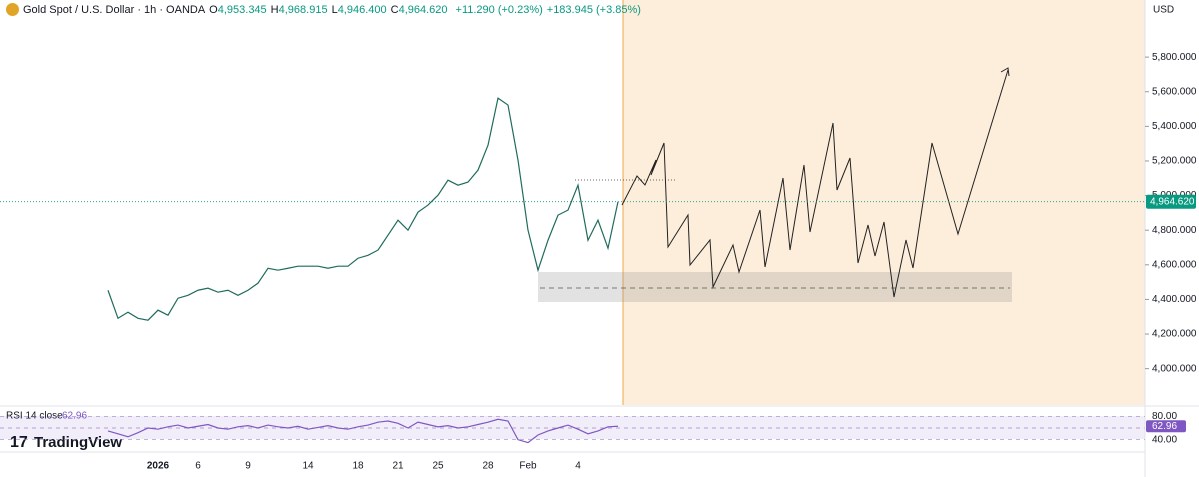 The image size is (1199, 477). I want to click on x-tick-label: 28, so click(488, 466).